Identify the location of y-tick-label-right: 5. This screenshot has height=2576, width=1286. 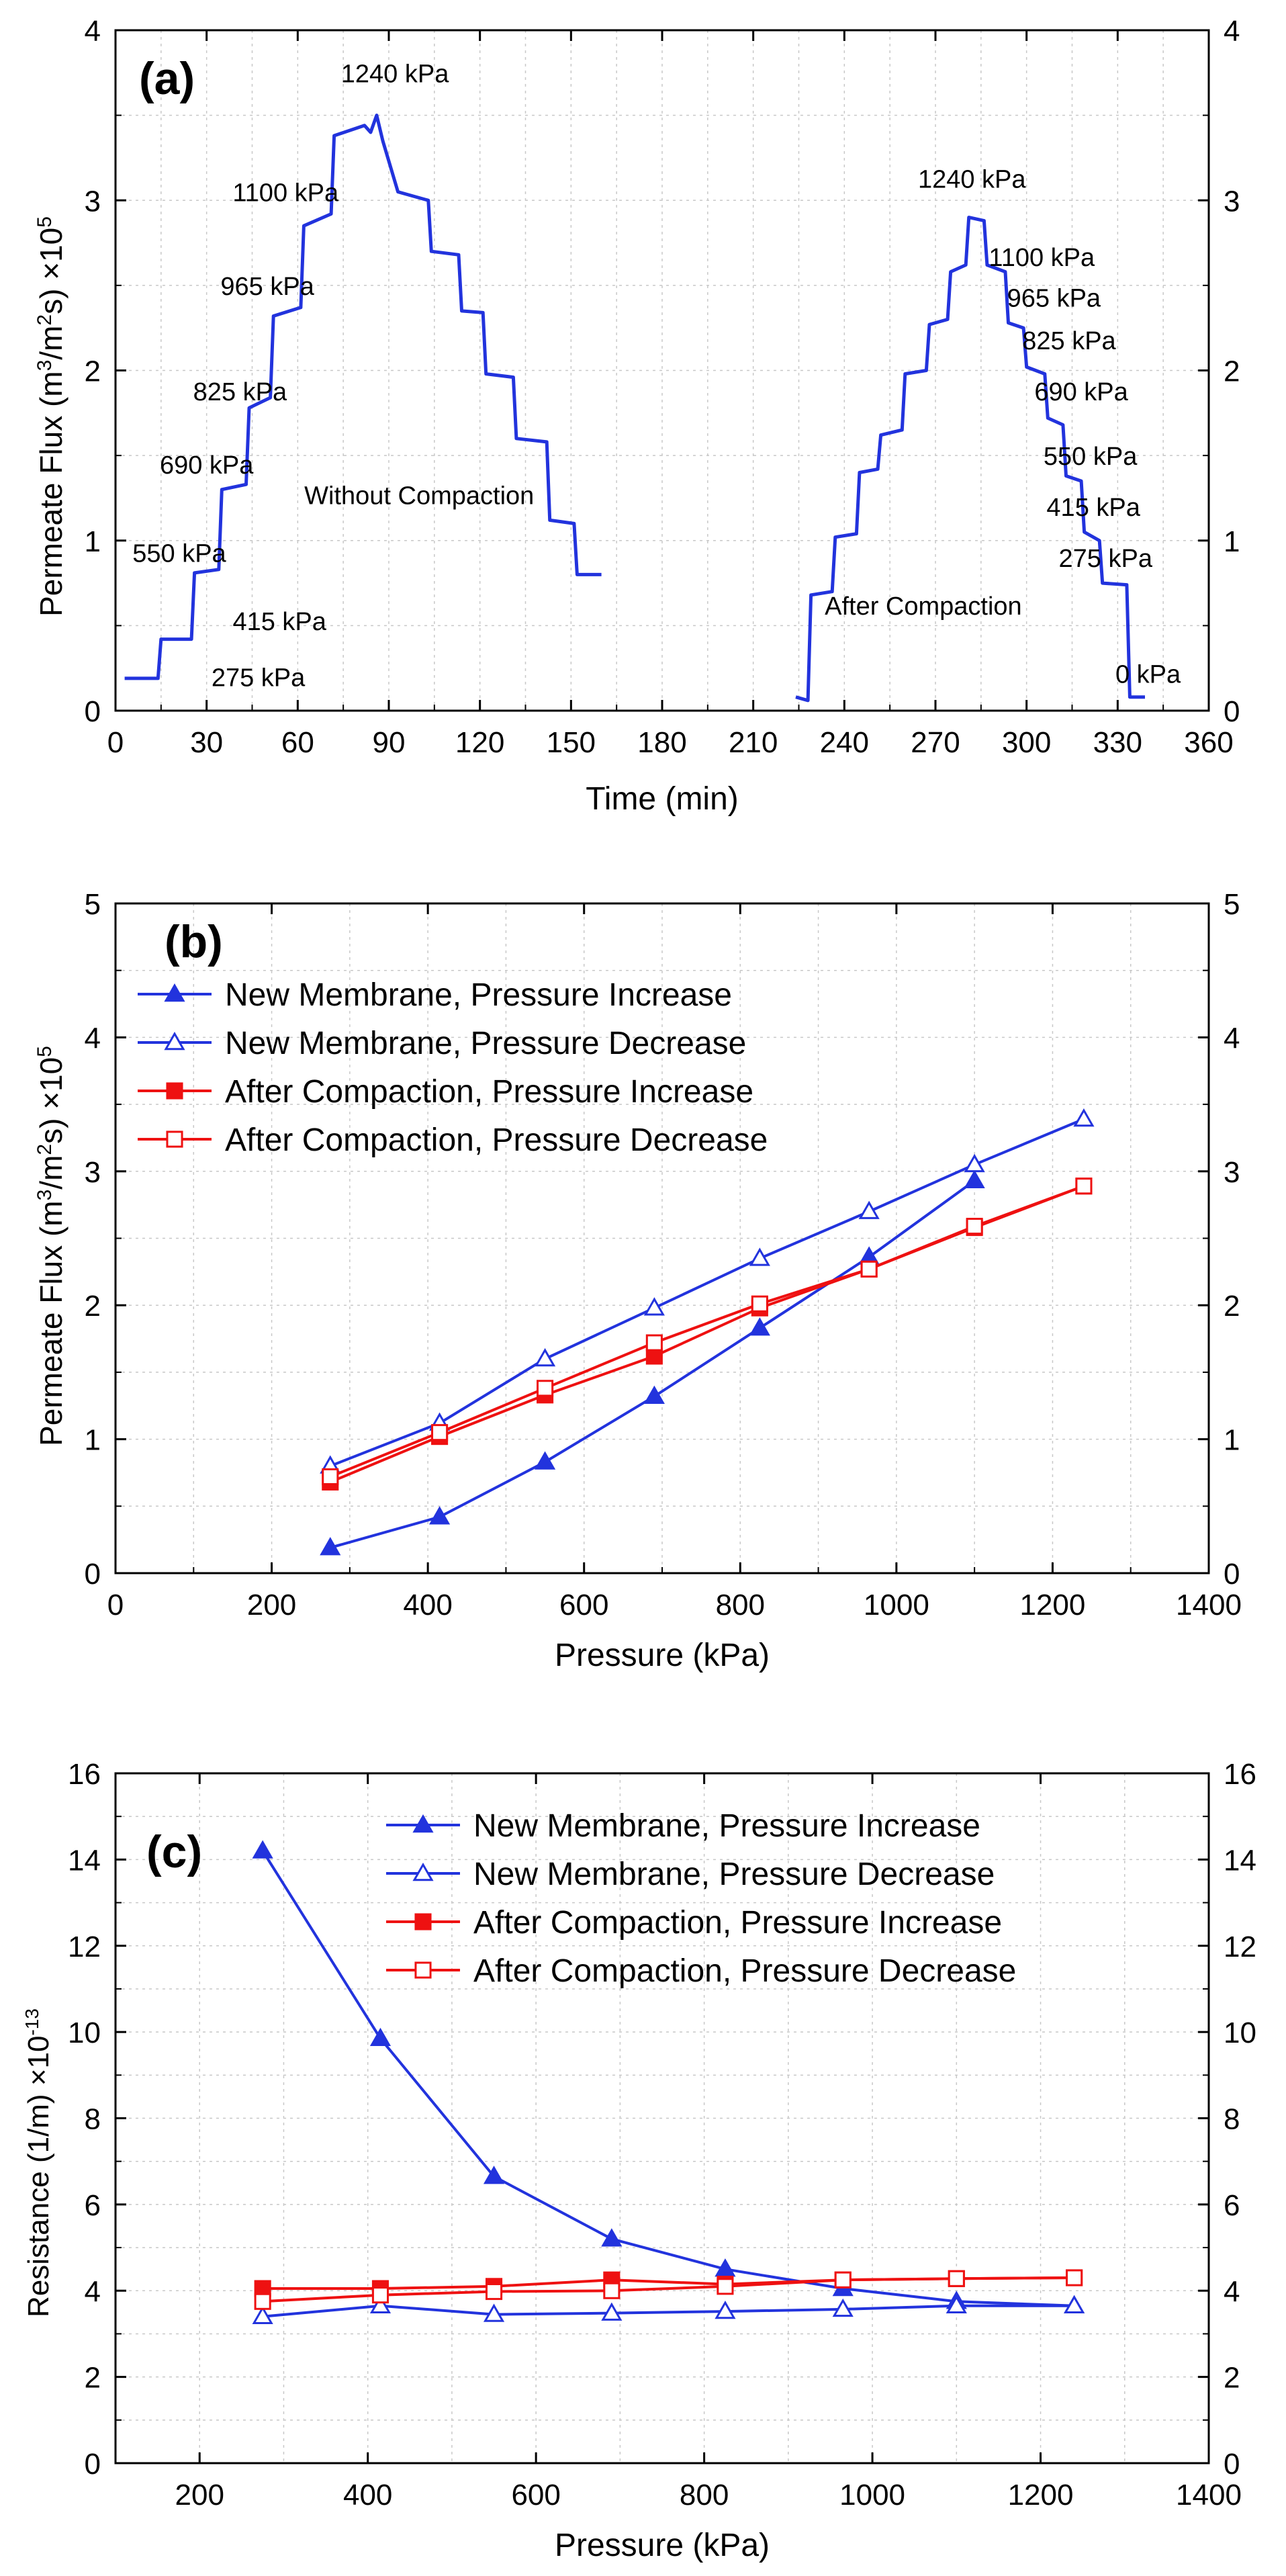
(1232, 905).